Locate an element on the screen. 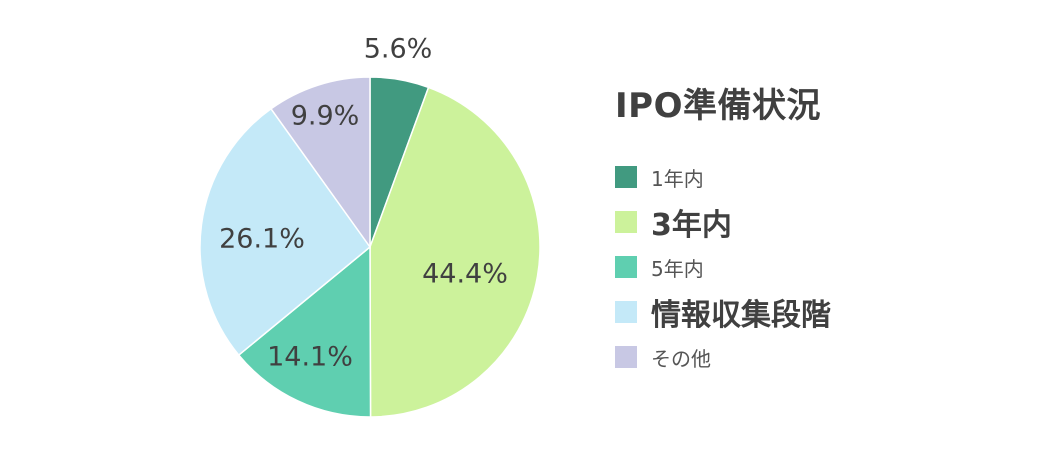 The width and height of the screenshot is (1037, 453). legend-item-2: 3年内 is located at coordinates (723, 222).